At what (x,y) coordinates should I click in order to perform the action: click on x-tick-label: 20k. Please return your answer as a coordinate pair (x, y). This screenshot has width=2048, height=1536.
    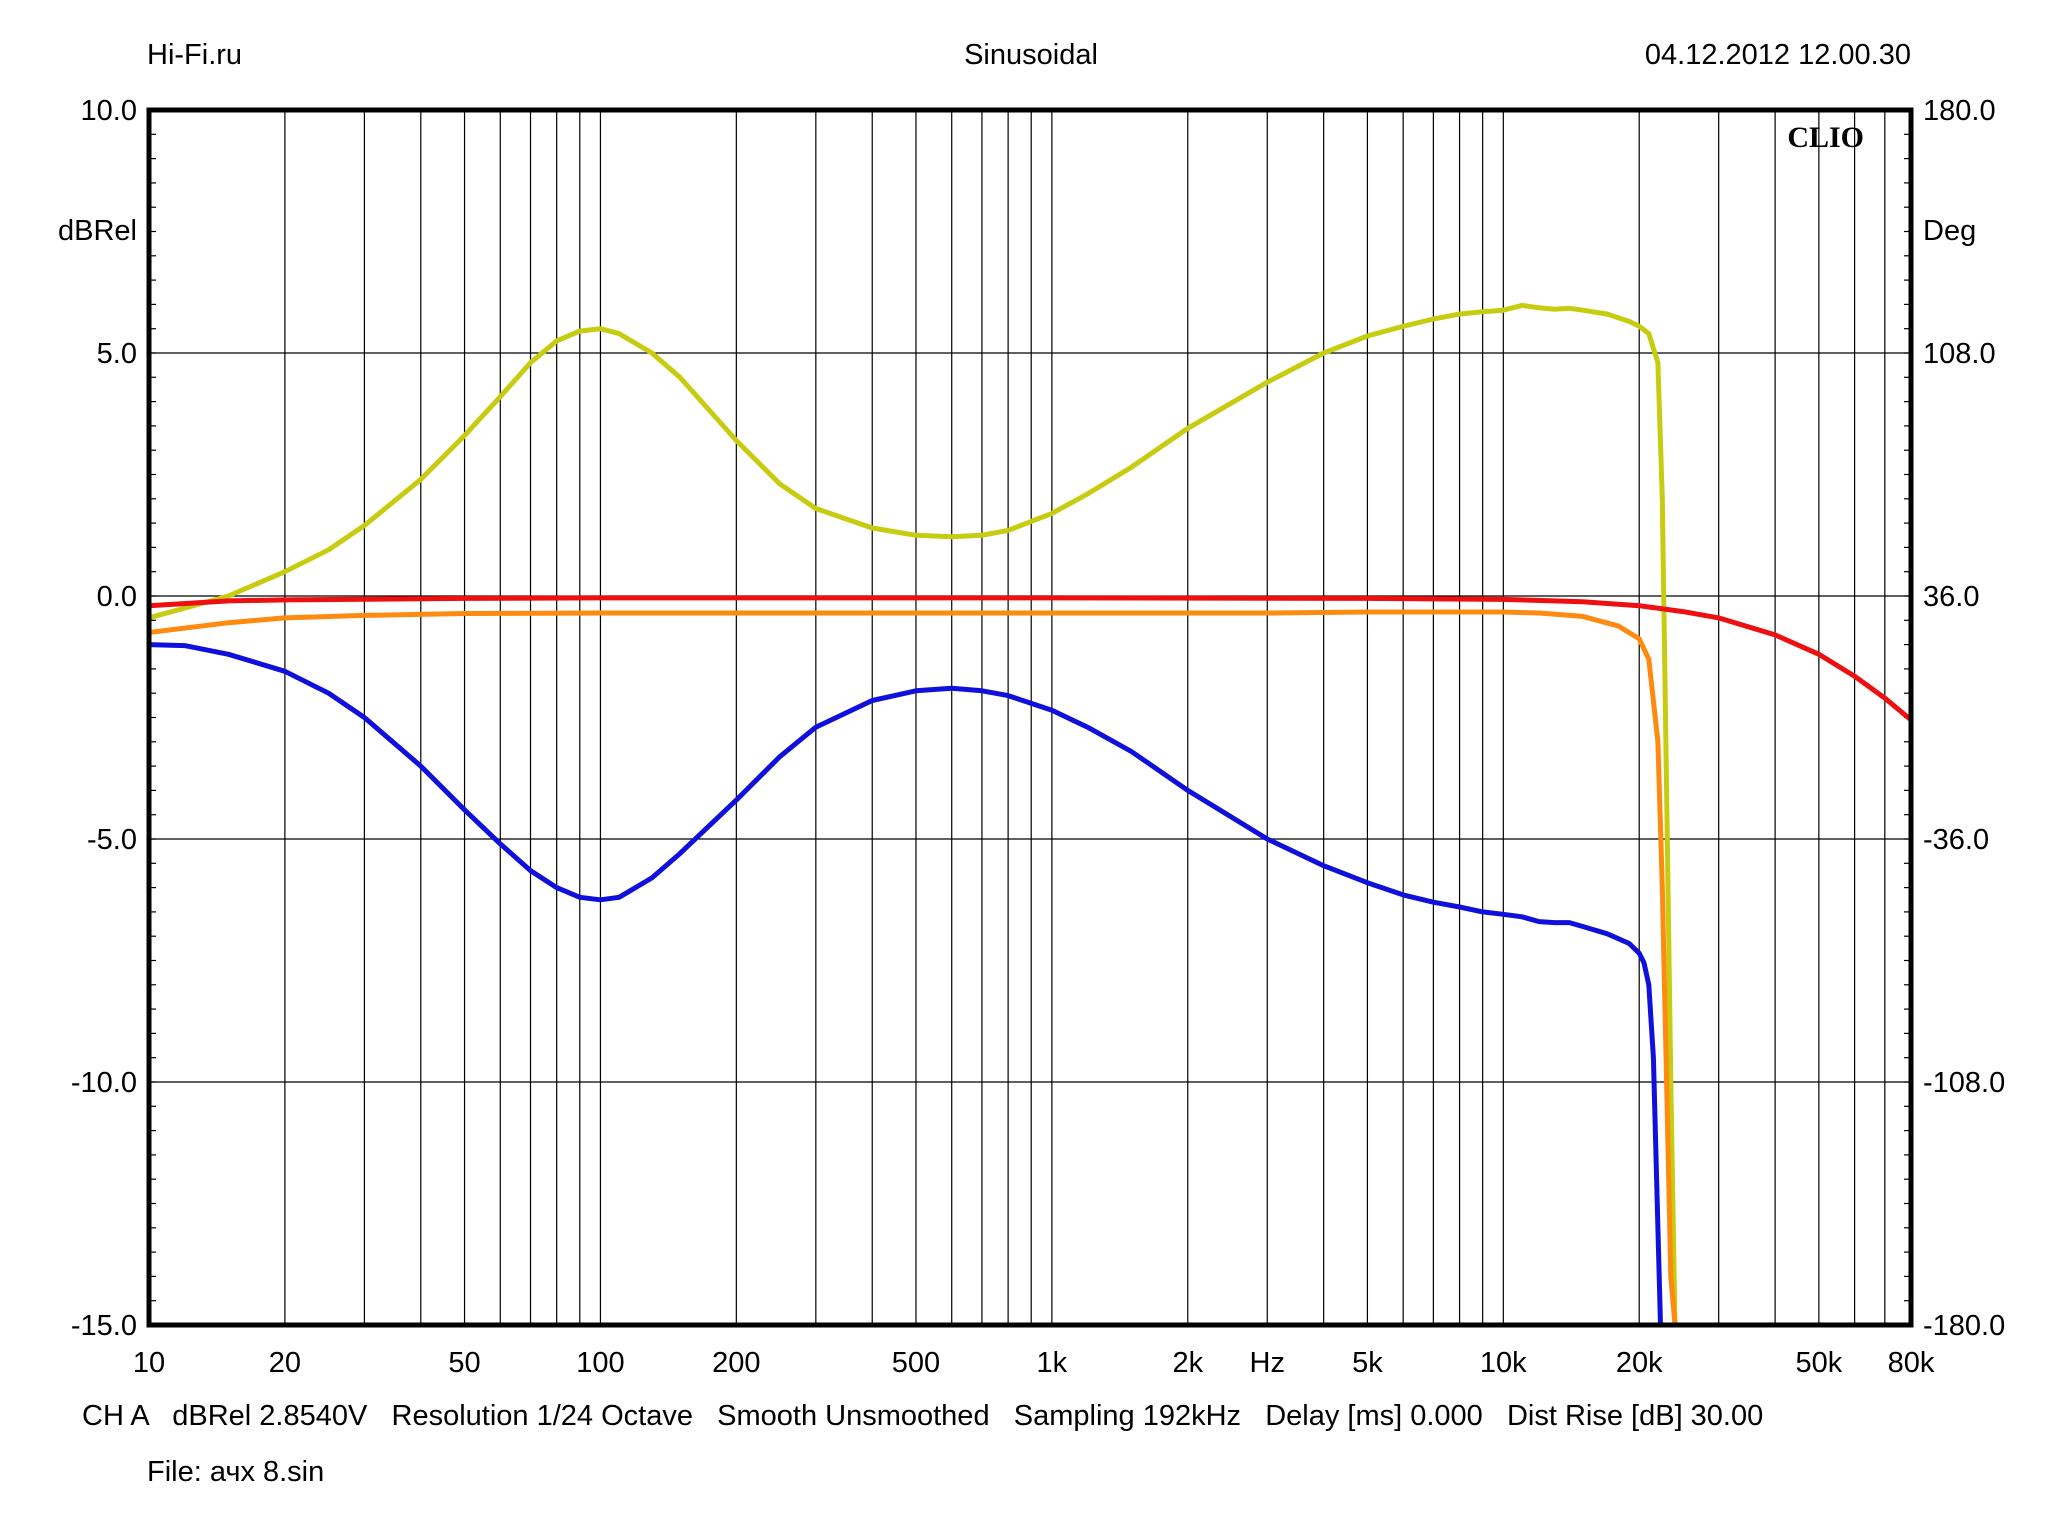
    Looking at the image, I should click on (1639, 1363).